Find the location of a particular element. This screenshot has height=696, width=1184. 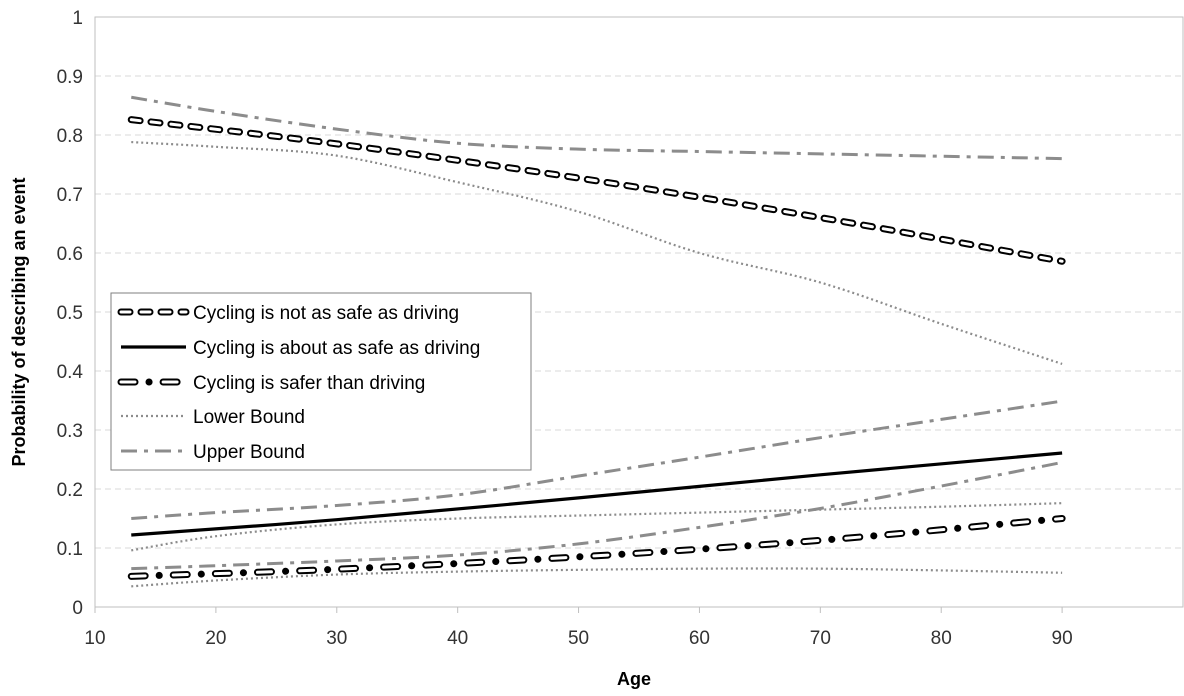

series-line-3-inner is located at coordinates (596, 547).